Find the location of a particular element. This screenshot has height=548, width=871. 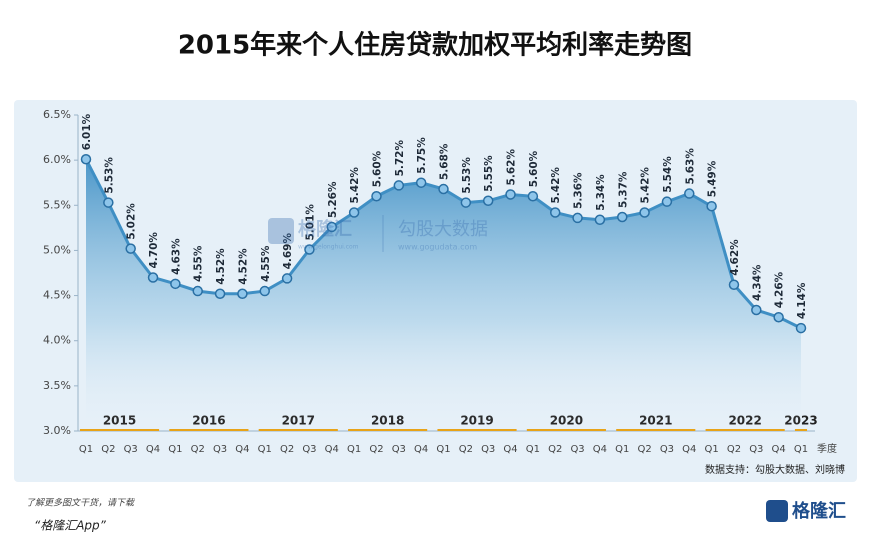

value-label: 4.52% is located at coordinates (221, 266).